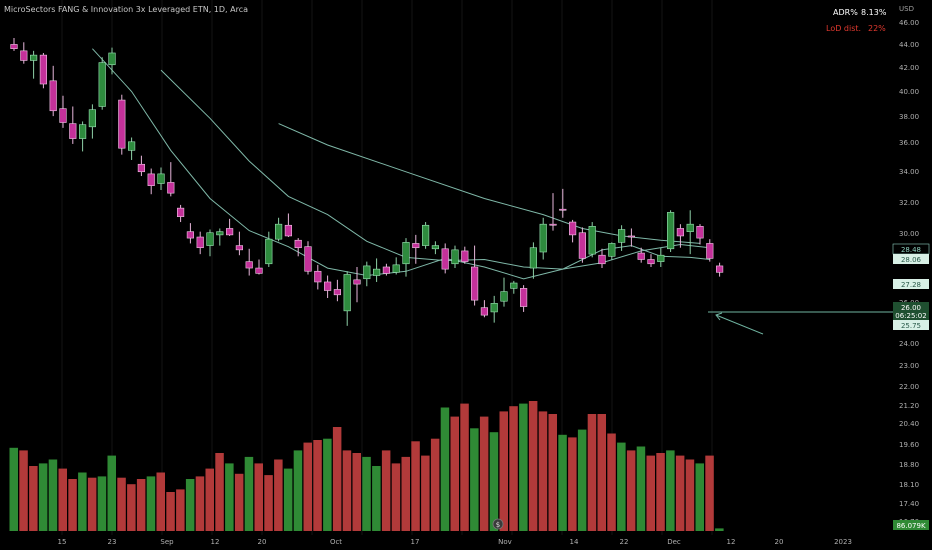  I want to click on x-tick-label: Oct, so click(336, 542).